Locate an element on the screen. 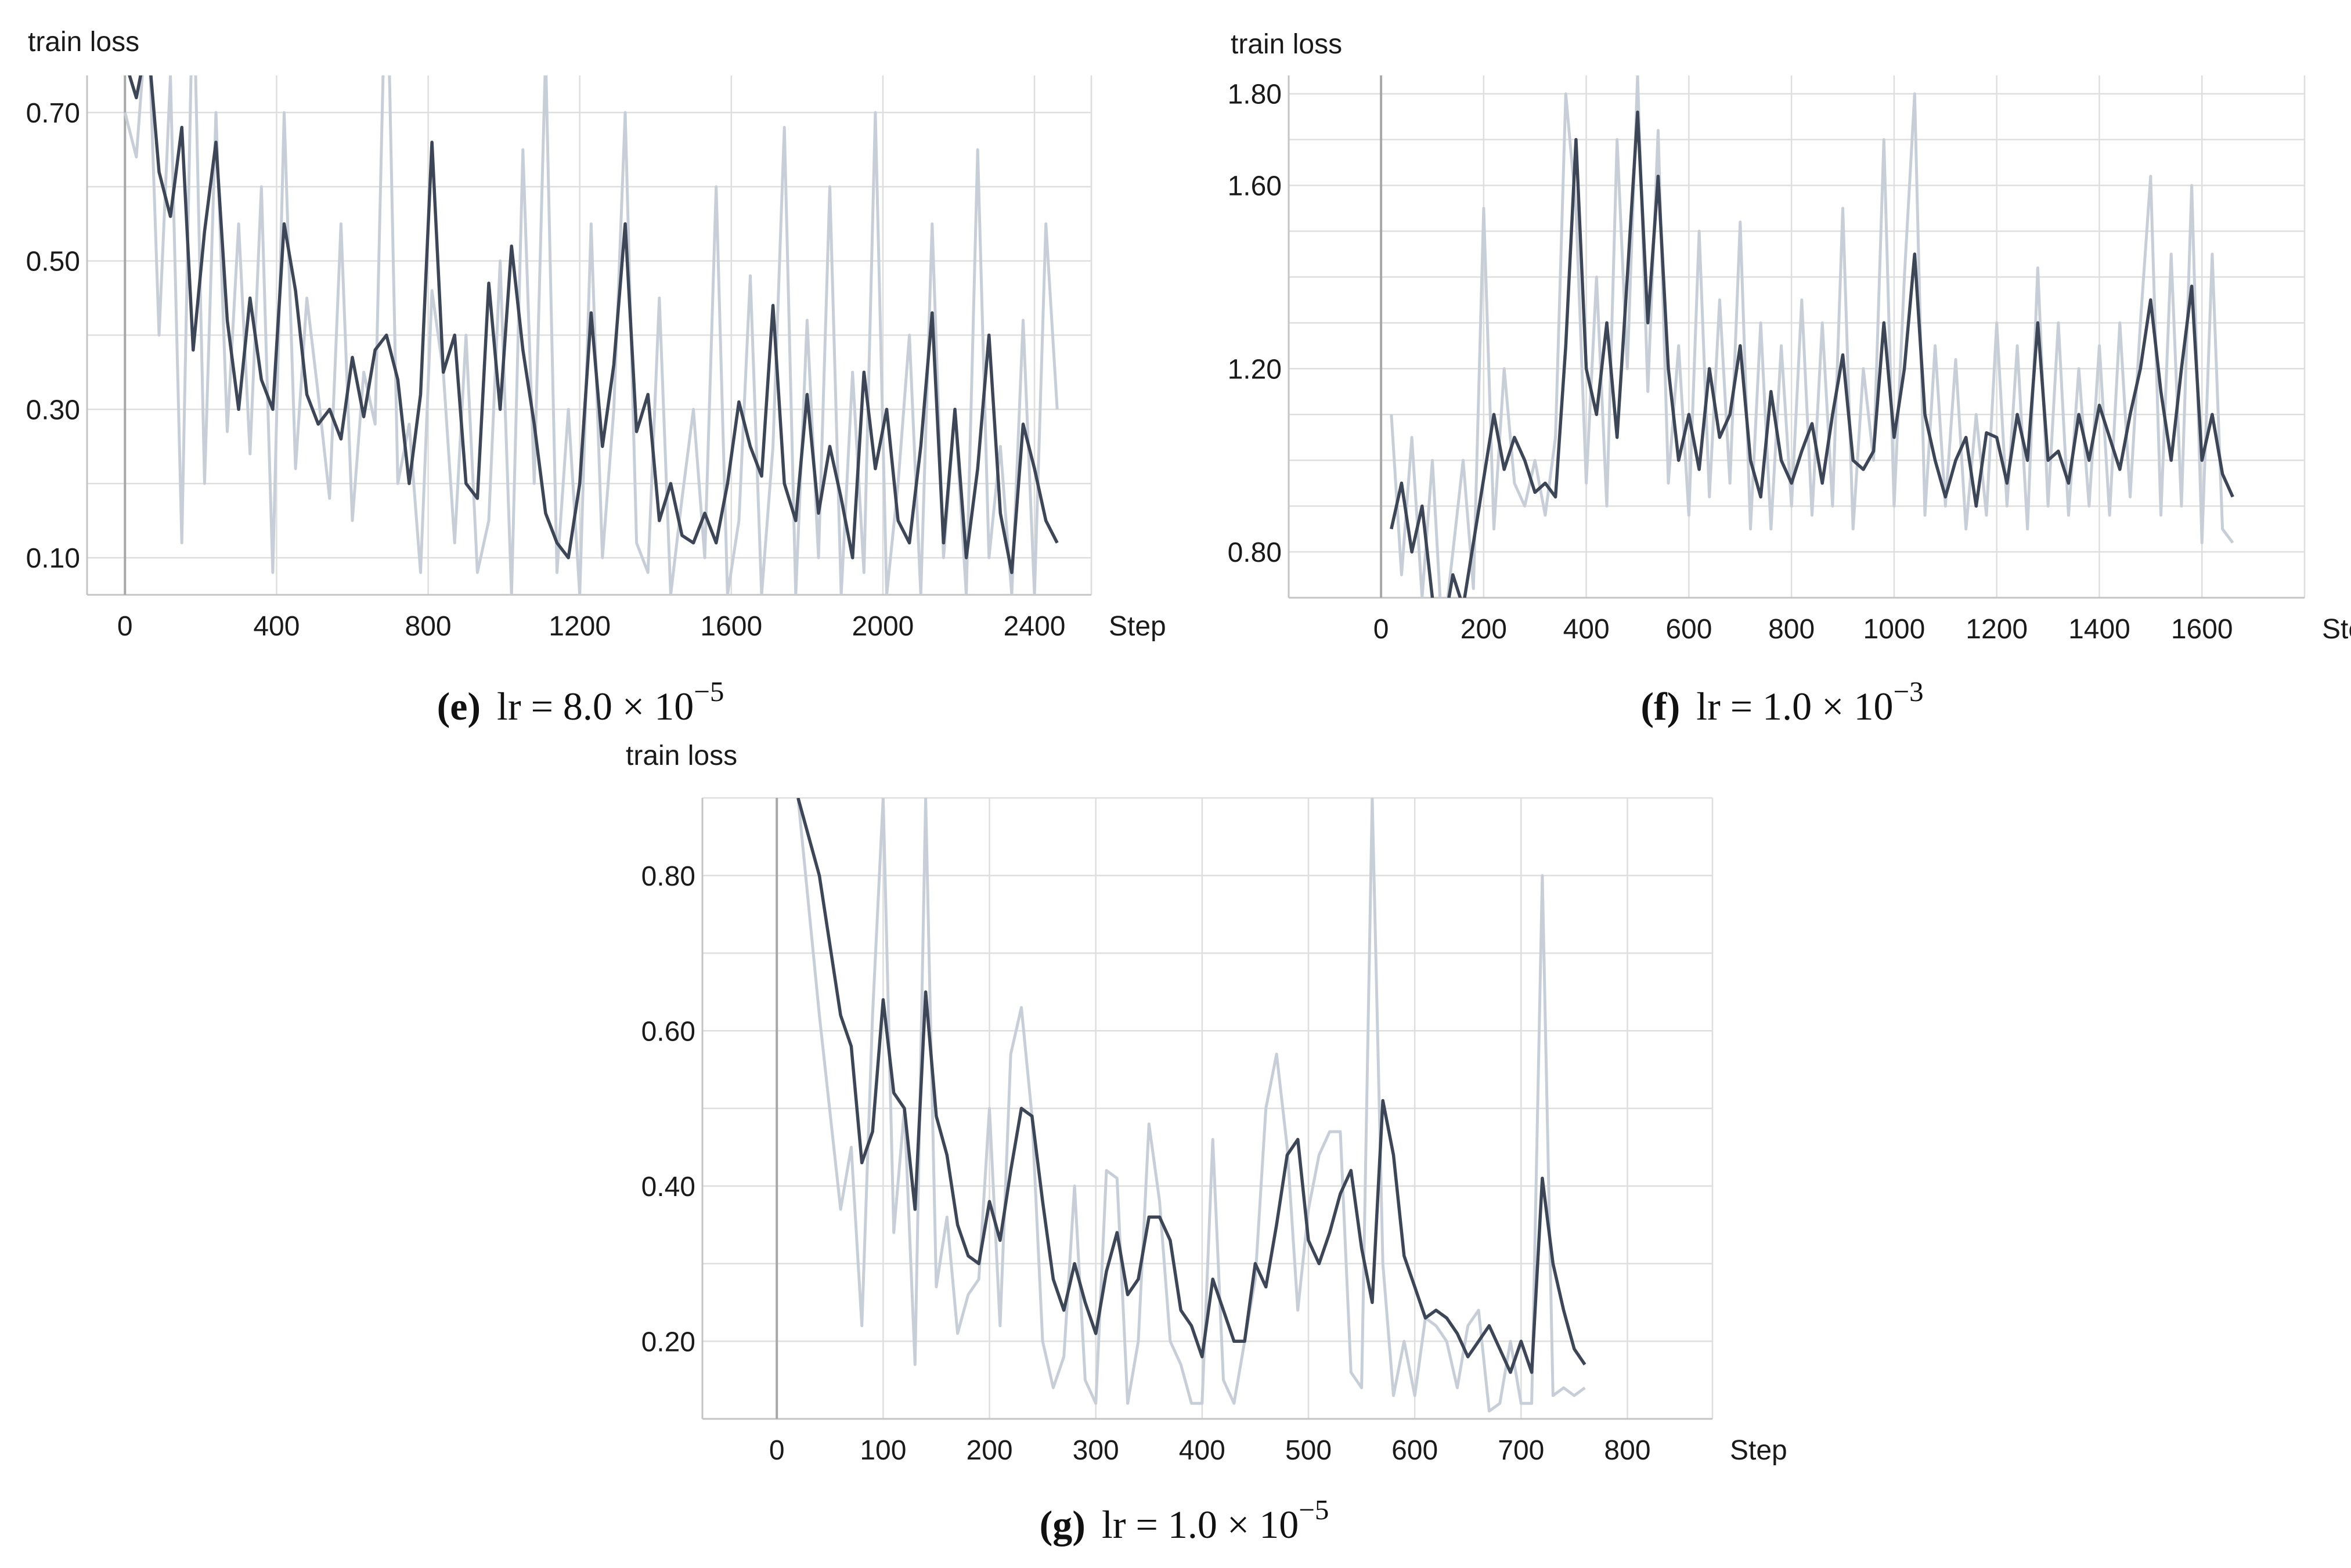 The image size is (2351, 1568). y-tick-label: 0.20 is located at coordinates (668, 1342).